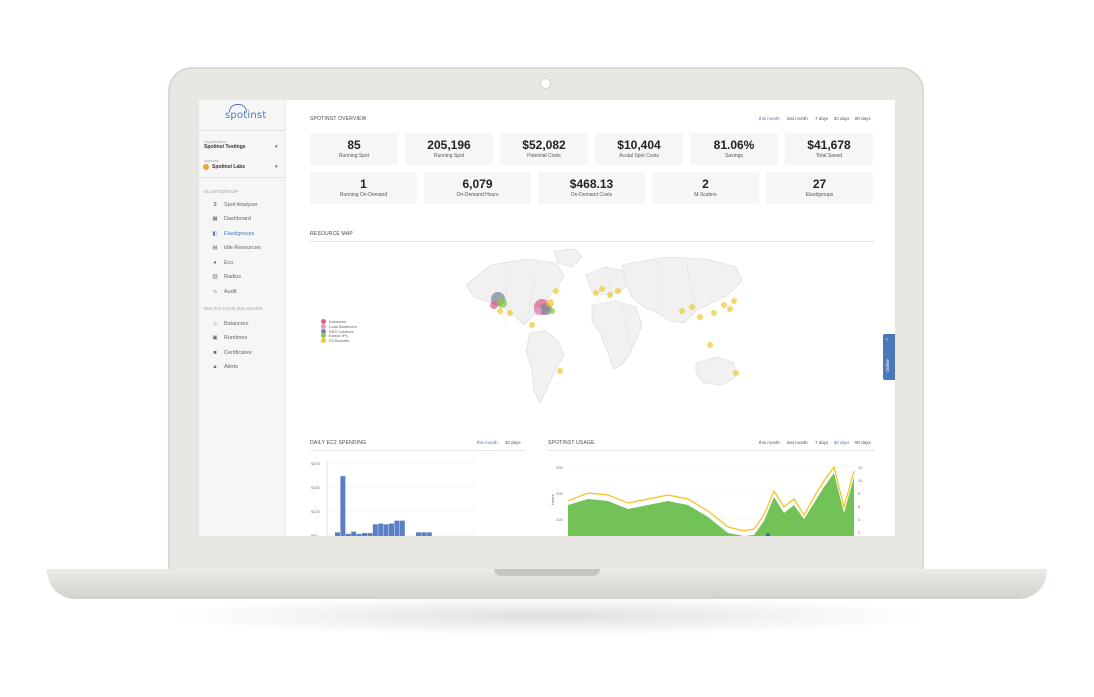  What do you see at coordinates (215, 277) in the screenshot?
I see `radius-icon: ▥` at bounding box center [215, 277].